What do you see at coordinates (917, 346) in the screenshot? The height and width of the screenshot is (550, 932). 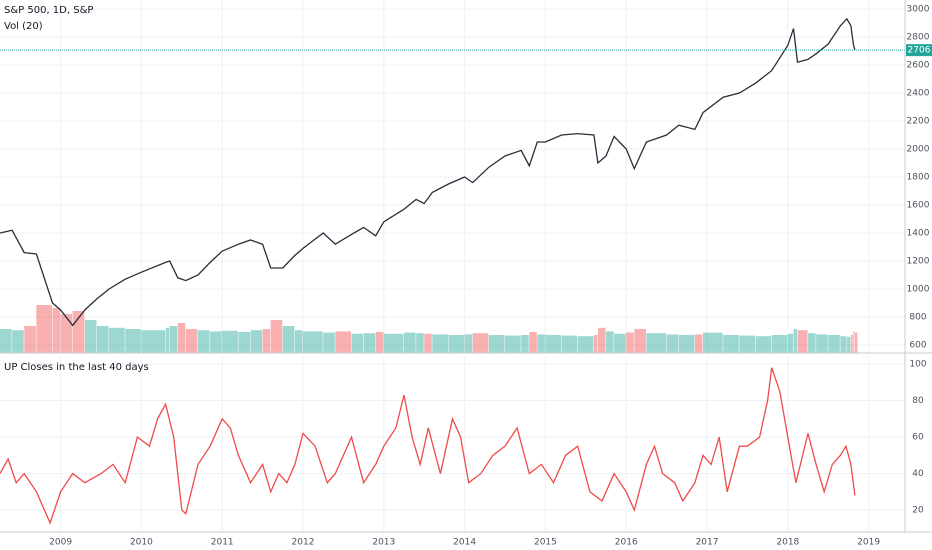 I see `y-tick-label: 600` at bounding box center [917, 346].